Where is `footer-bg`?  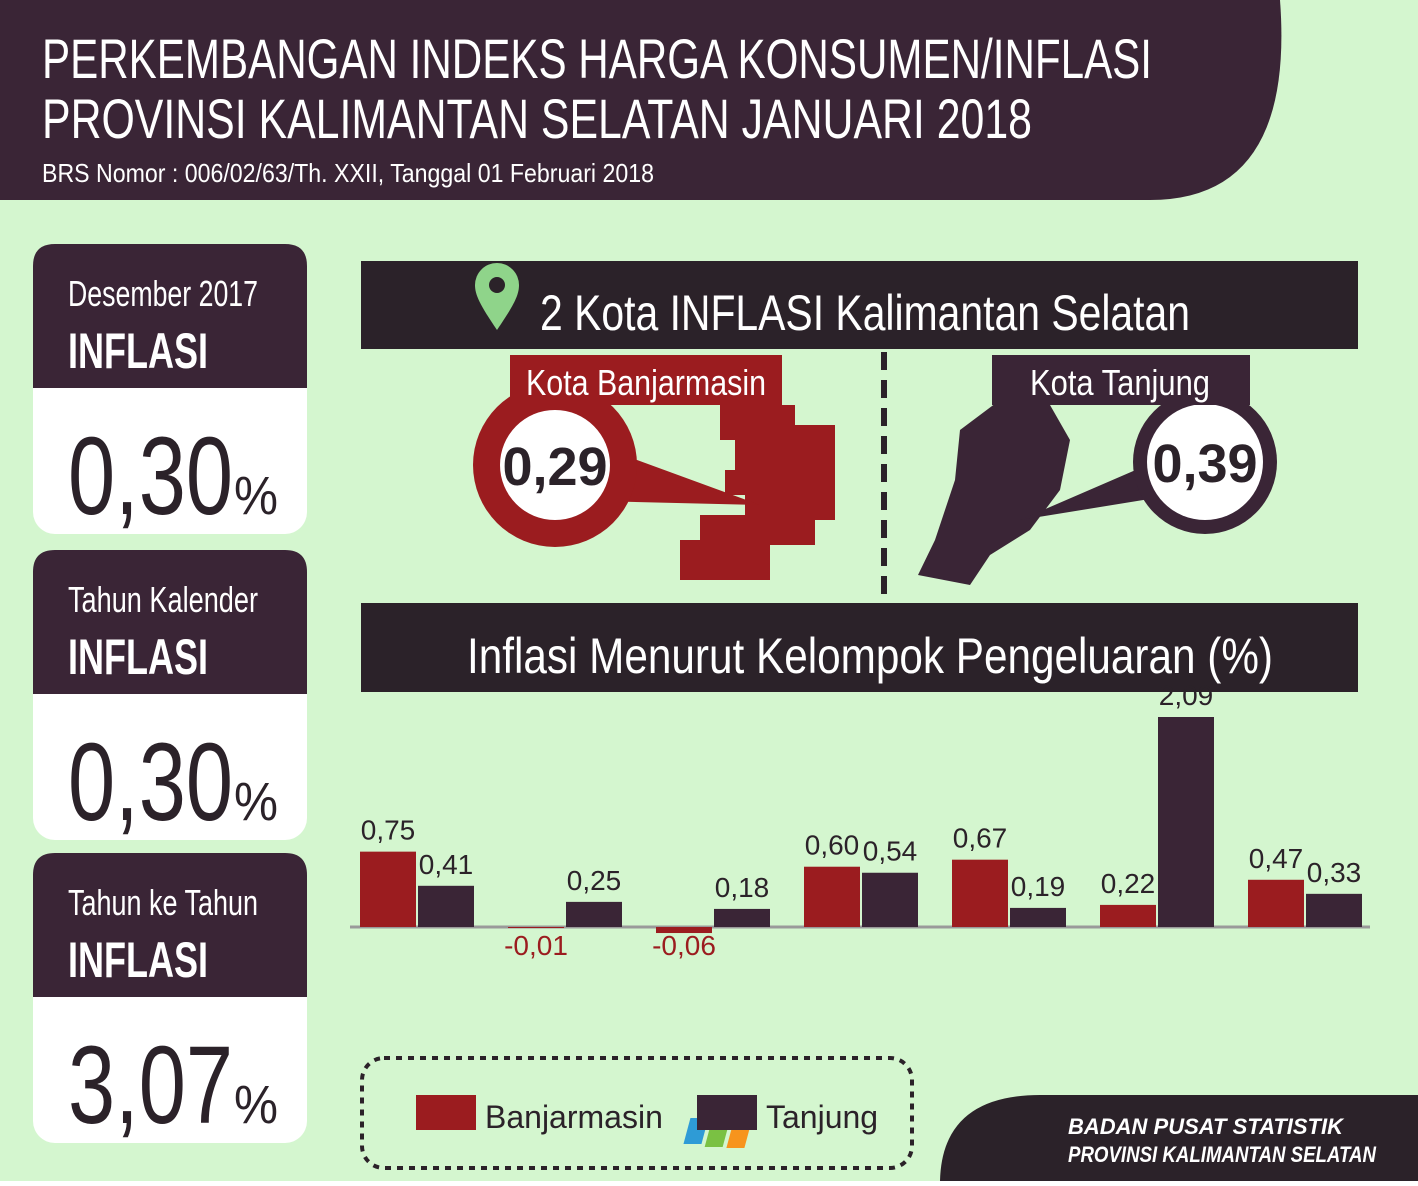 footer-bg is located at coordinates (1179, 1138).